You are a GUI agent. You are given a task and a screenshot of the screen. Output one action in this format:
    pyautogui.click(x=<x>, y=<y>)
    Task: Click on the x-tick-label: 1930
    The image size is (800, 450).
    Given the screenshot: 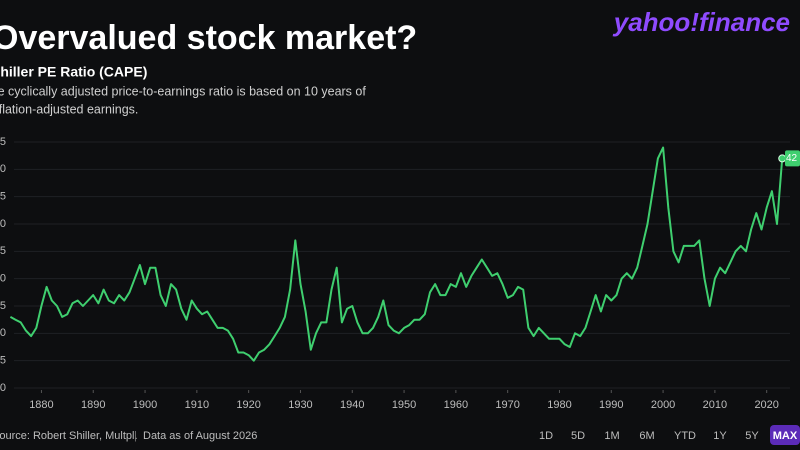 What is the action you would take?
    pyautogui.click(x=300, y=405)
    